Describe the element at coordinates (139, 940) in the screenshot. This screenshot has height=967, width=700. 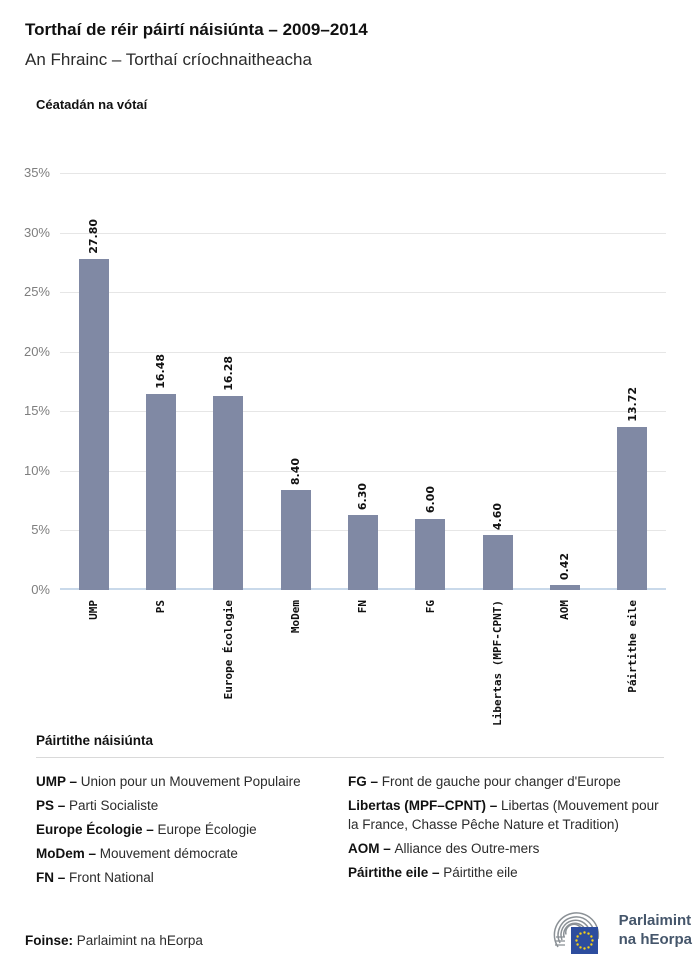
I see `source-value: Parlaimint na hEorpa` at that location.